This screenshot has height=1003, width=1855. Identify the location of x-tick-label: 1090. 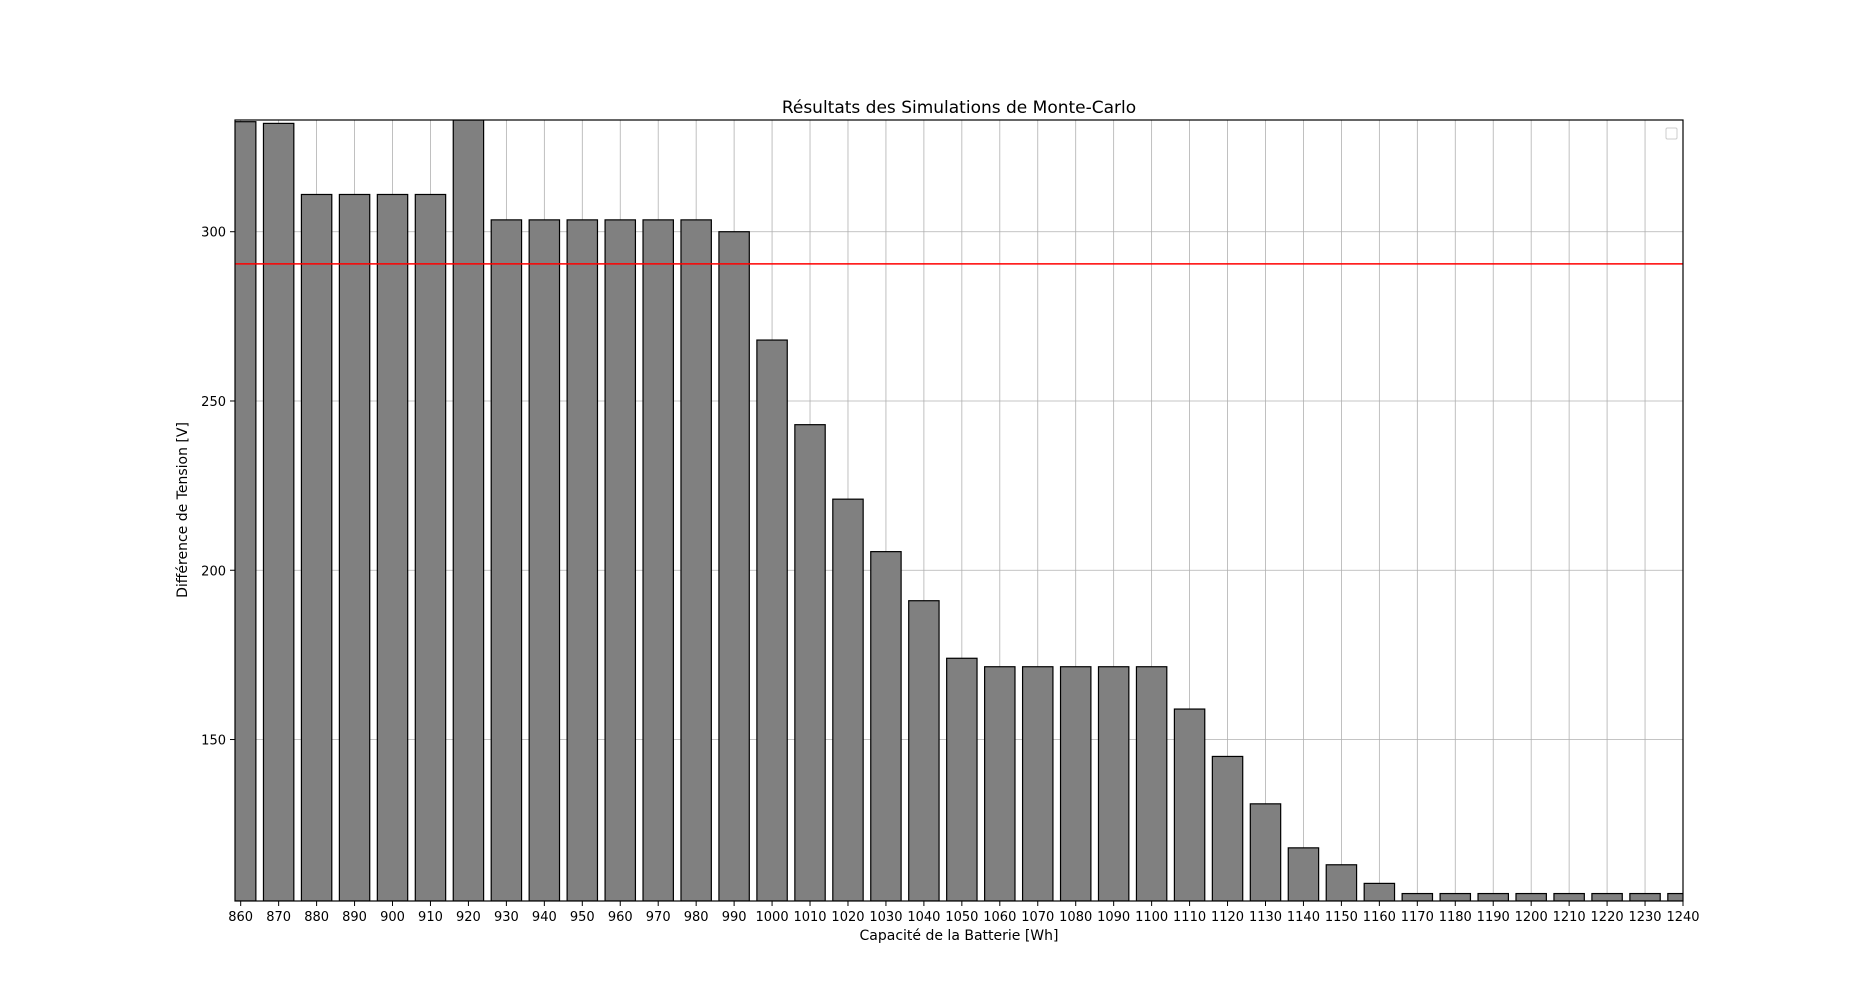
(1113, 917).